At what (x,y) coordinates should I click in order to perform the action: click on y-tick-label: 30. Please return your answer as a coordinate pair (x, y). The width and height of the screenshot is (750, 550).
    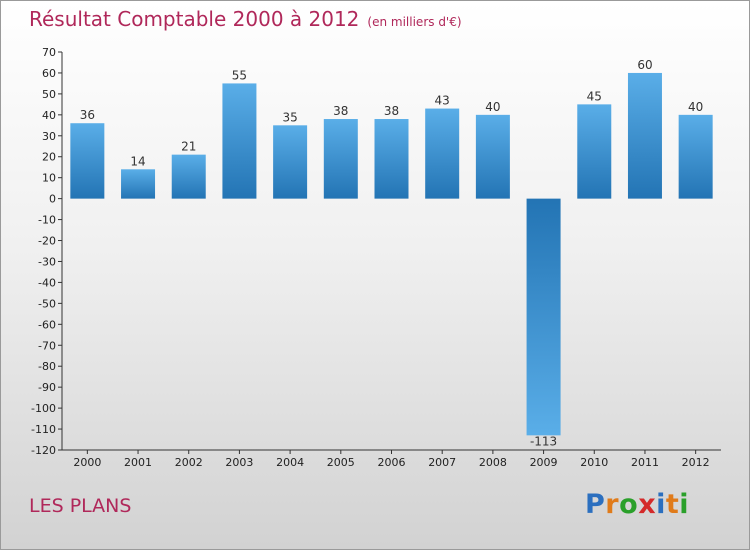
    Looking at the image, I should click on (49, 136).